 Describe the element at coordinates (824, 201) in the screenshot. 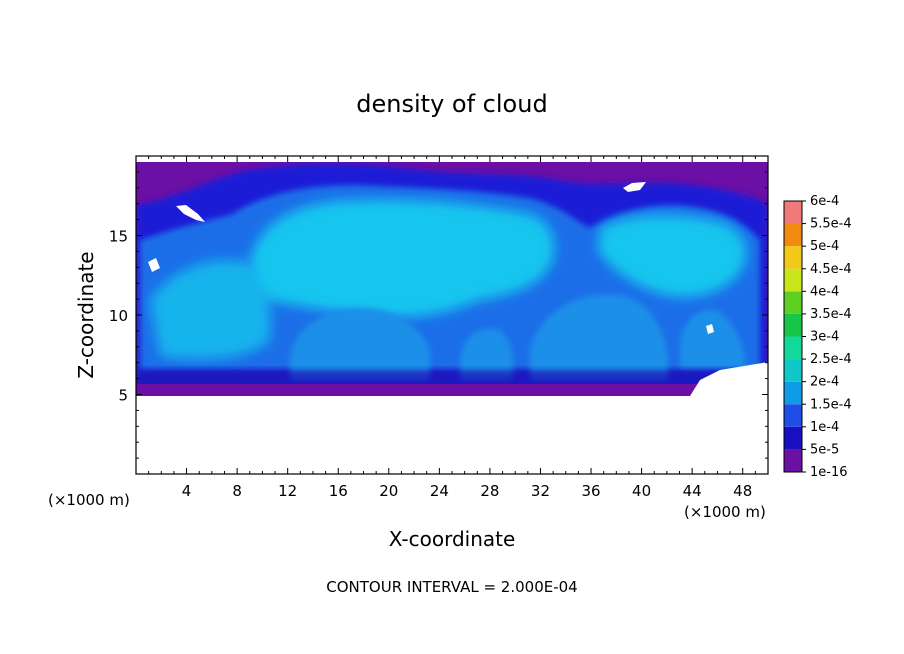

I see `colorbar-label: 6e-4` at that location.